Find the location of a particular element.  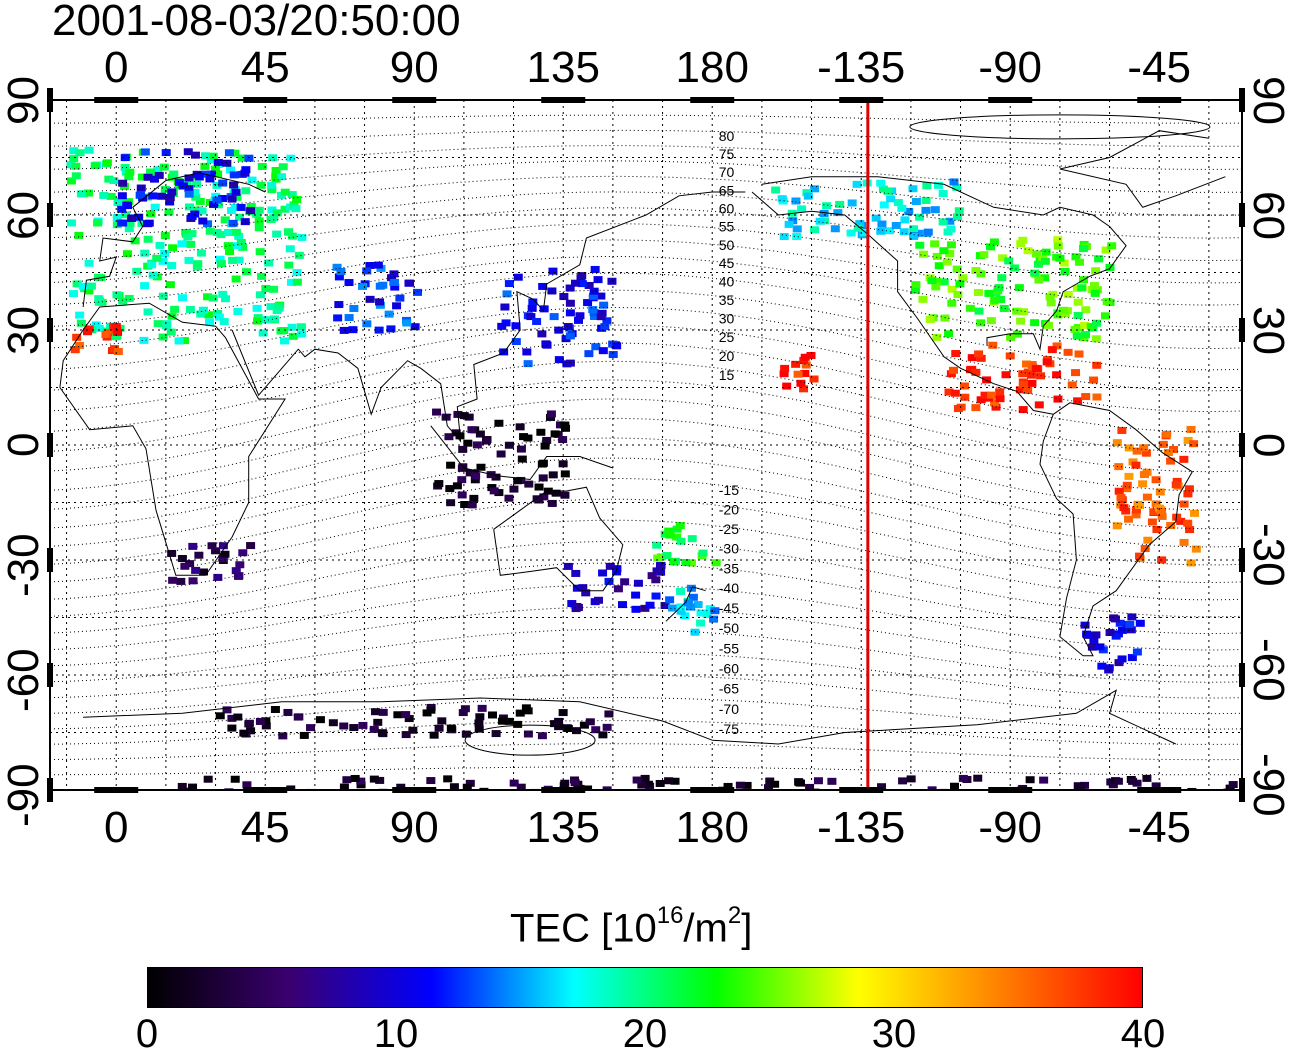

latitude-tick-label: -90 is located at coordinates (24, 795).